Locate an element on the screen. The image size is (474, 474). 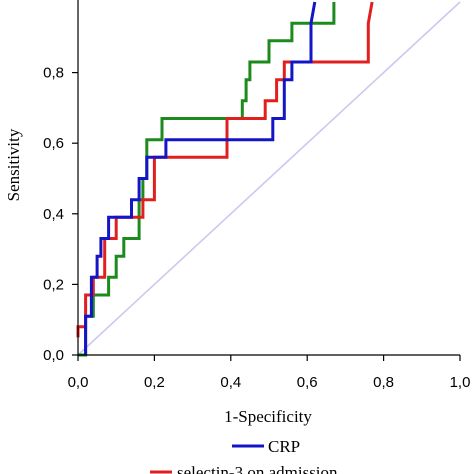
x-ticks: 0,0 0,2 0,4 0,6 0,8 1,0 is located at coordinates (269, 373).